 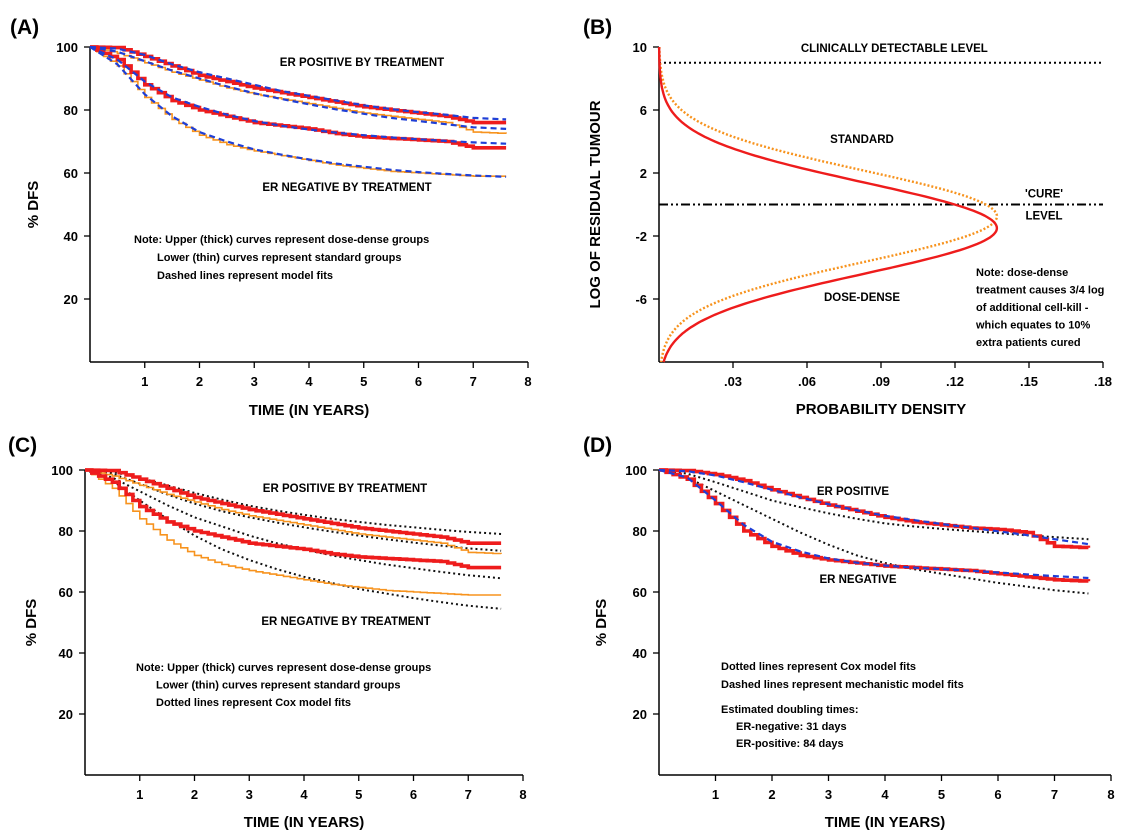 I want to click on x-axis-label: PROBABILITY DENSITY, so click(x=881, y=409).